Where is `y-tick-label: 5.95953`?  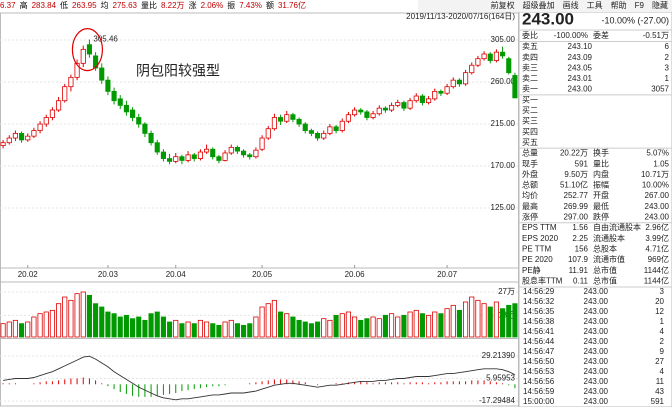 y-tick-label: 5.95953 is located at coordinates (500, 378).